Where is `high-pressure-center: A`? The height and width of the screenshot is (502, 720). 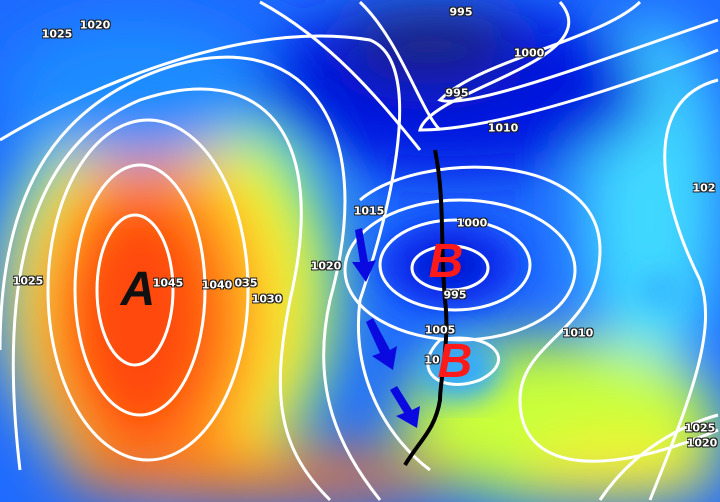 high-pressure-center: A is located at coordinates (138, 289).